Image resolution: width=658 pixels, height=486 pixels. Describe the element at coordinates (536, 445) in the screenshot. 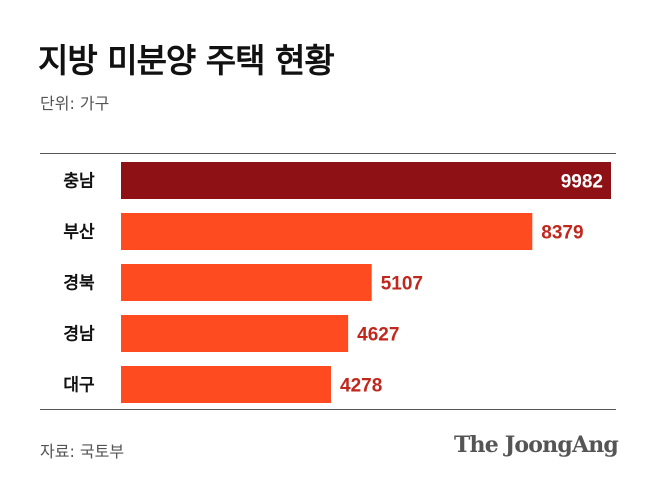

I see `publisher-logo: The JoongAng` at that location.